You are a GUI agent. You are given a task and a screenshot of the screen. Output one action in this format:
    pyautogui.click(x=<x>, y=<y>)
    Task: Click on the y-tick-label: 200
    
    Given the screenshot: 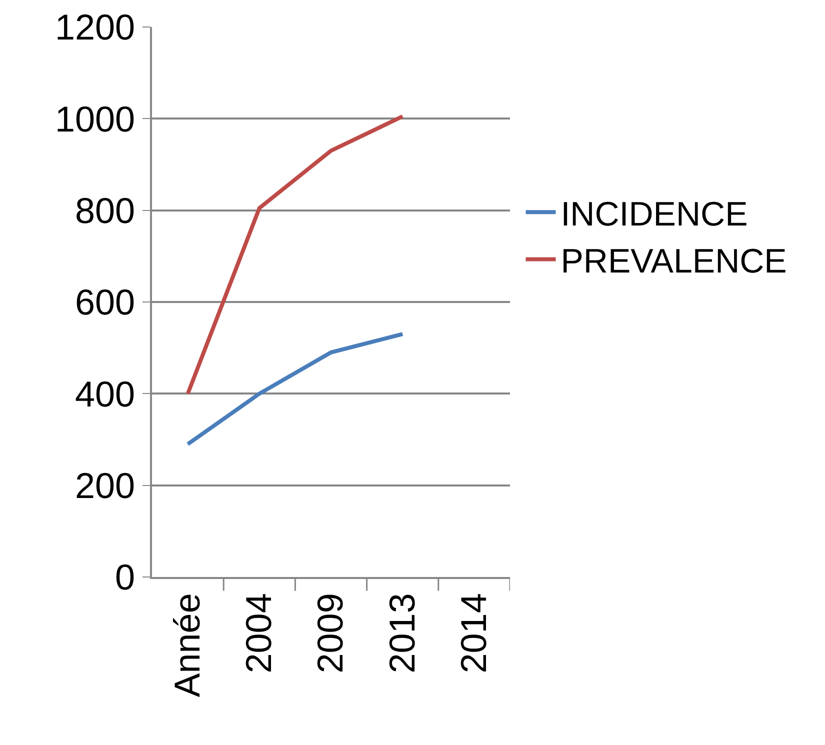 What is the action you would take?
    pyautogui.click(x=105, y=485)
    